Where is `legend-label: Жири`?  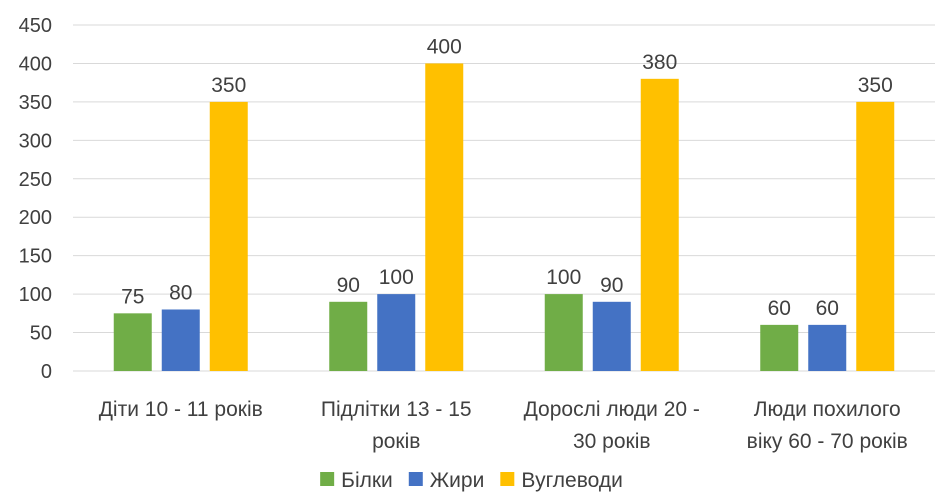 legend-label: Жири is located at coordinates (457, 480).